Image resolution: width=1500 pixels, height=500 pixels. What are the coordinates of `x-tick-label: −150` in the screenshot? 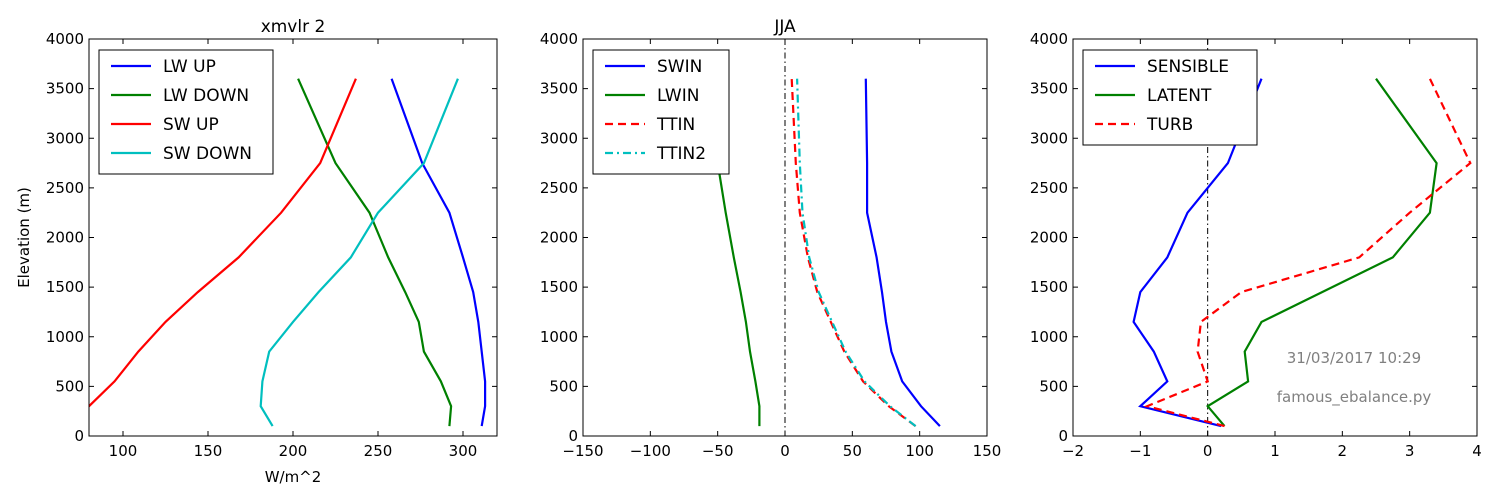 It's located at (582, 451).